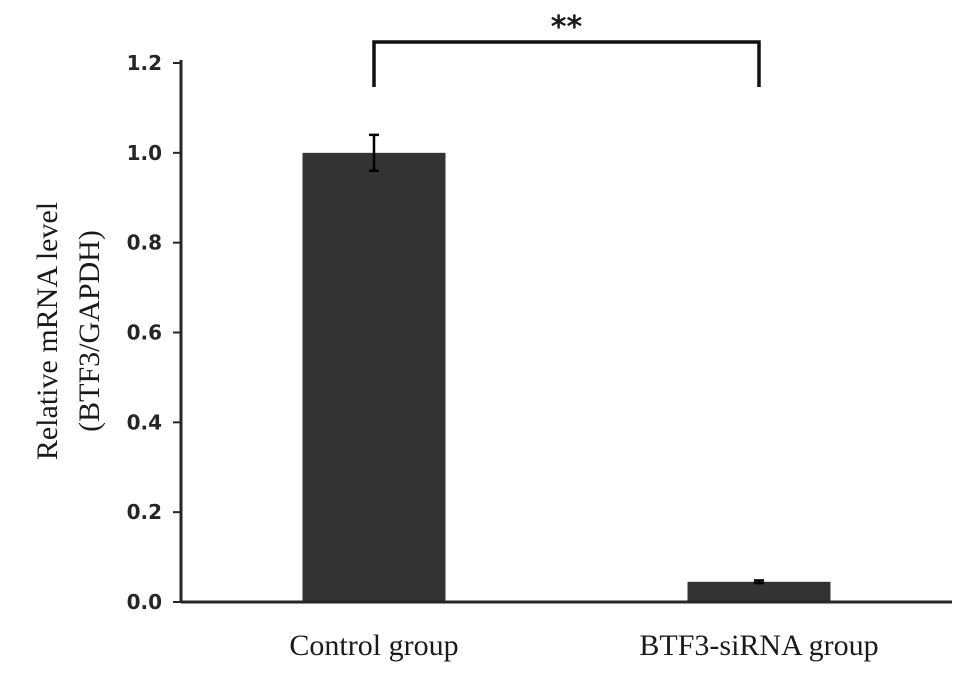 This screenshot has height=683, width=969. What do you see at coordinates (144, 333) in the screenshot?
I see `y-tick-label: 0.6` at bounding box center [144, 333].